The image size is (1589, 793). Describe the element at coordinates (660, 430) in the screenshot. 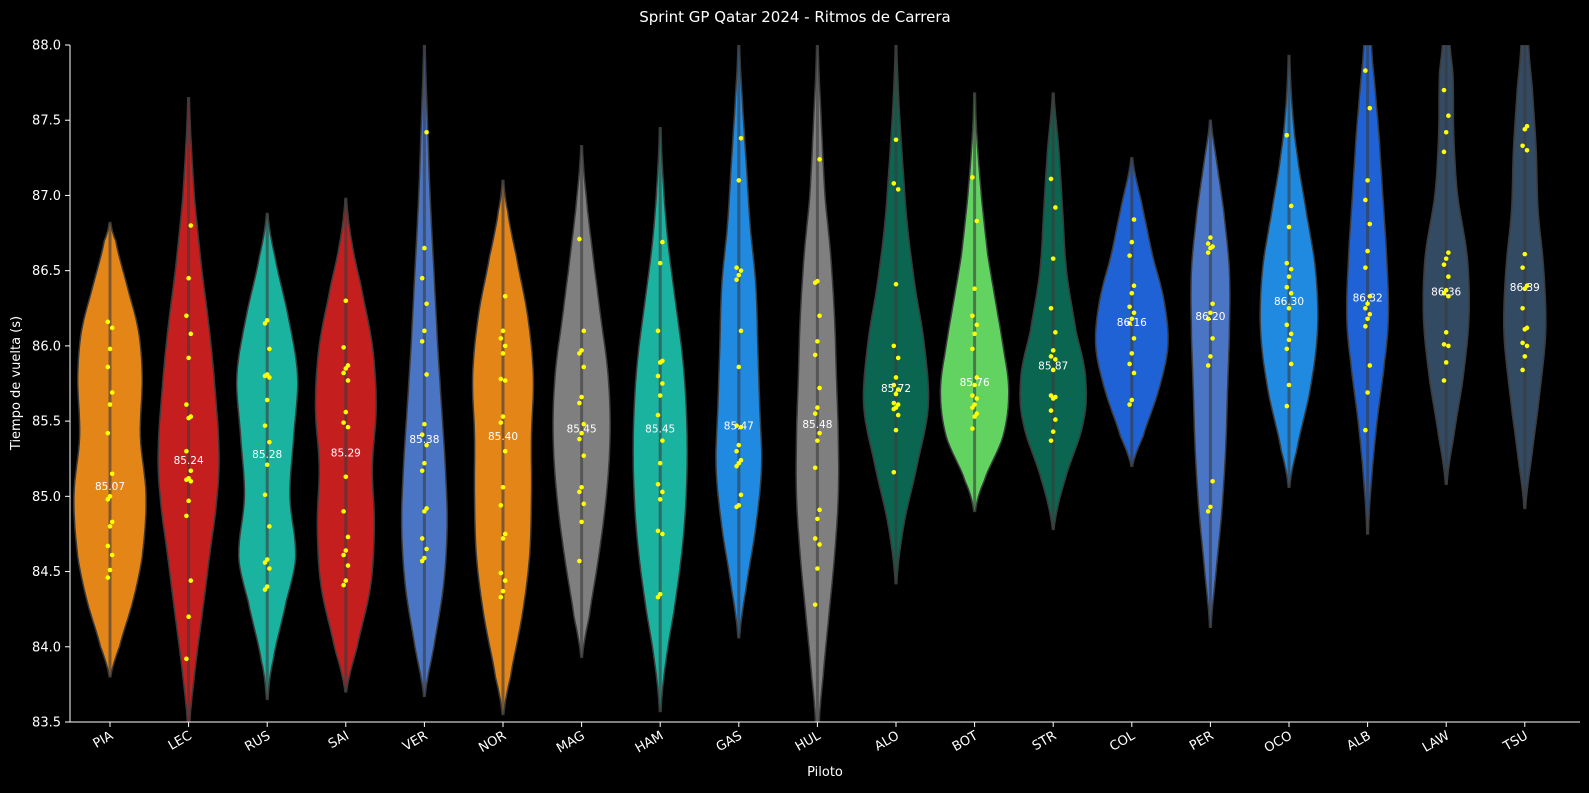

I see `median-label: 85.45` at that location.